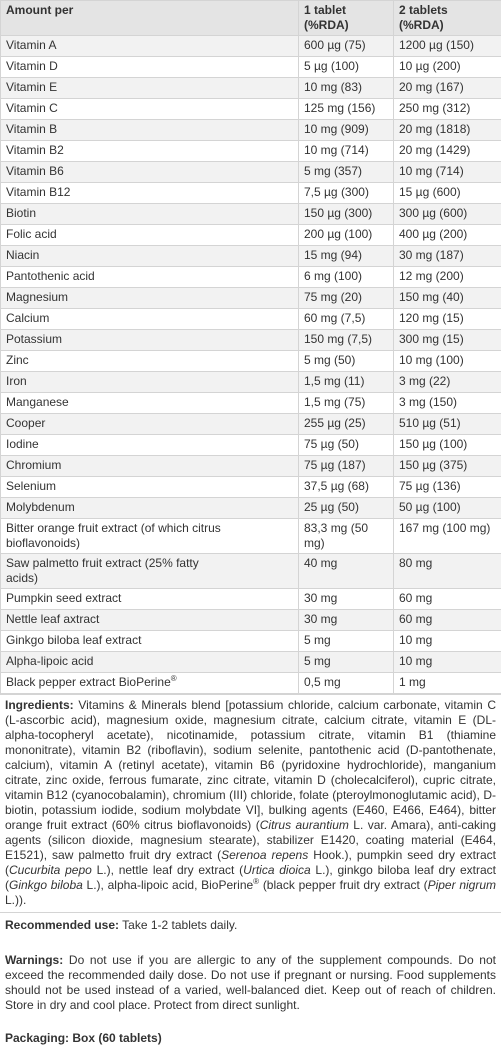  What do you see at coordinates (447, 403) in the screenshot?
I see `amount-cell: 3 mg (150)` at bounding box center [447, 403].